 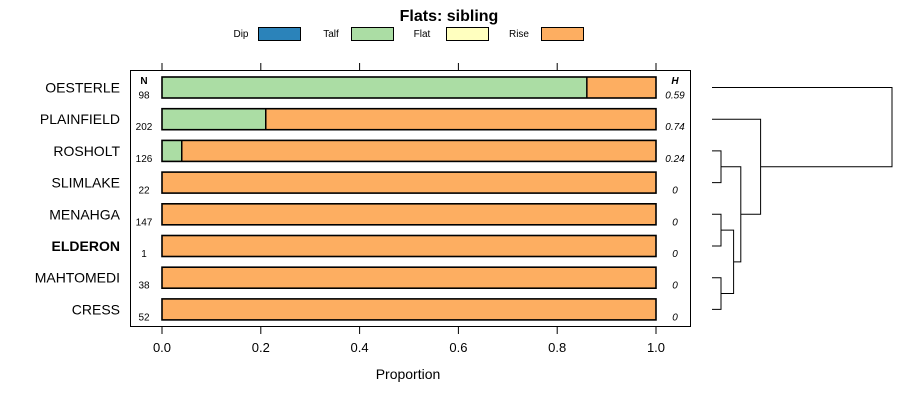 I want to click on legend-swatch-flat, so click(x=467, y=34).